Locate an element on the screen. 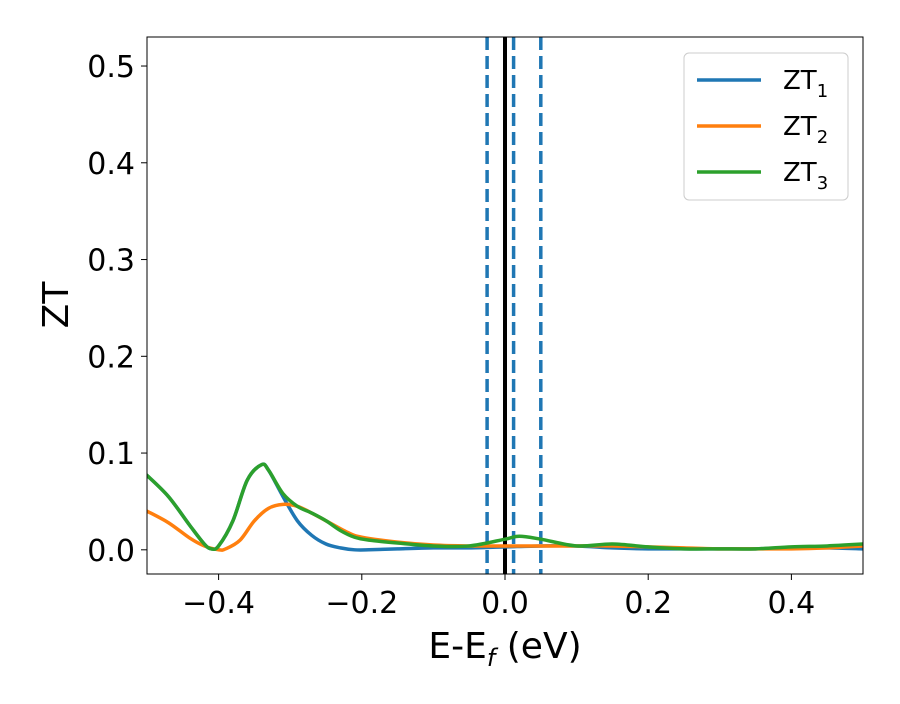 The width and height of the screenshot is (900, 704). series-lines is located at coordinates (505, 507).